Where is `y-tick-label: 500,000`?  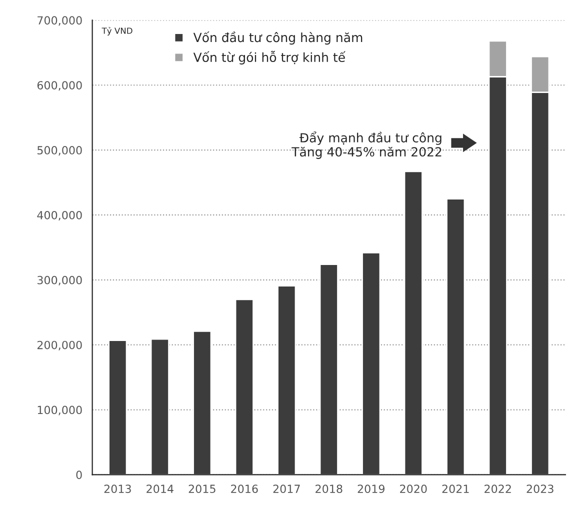
y-tick-label: 500,000 is located at coordinates (60, 151).